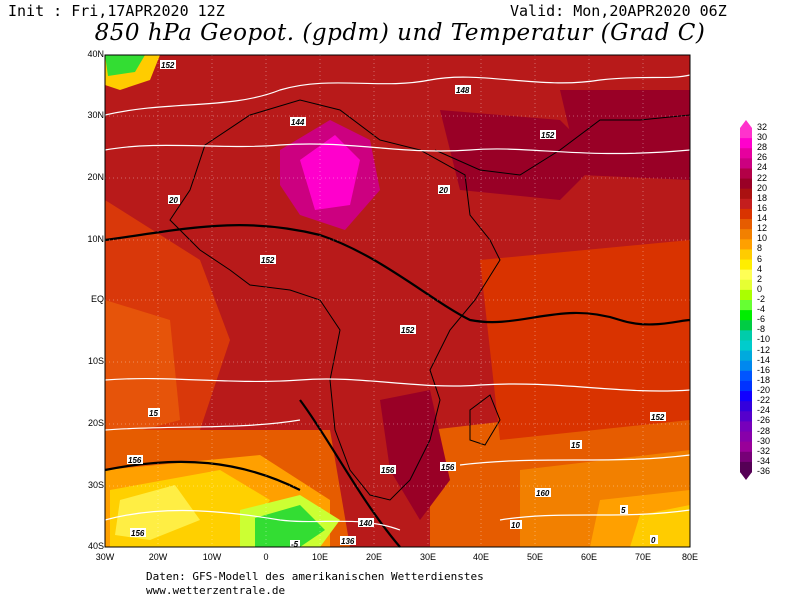 Image resolution: width=800 pixels, height=600 pixels. I want to click on colorbar-tick-label: 18, so click(762, 197).